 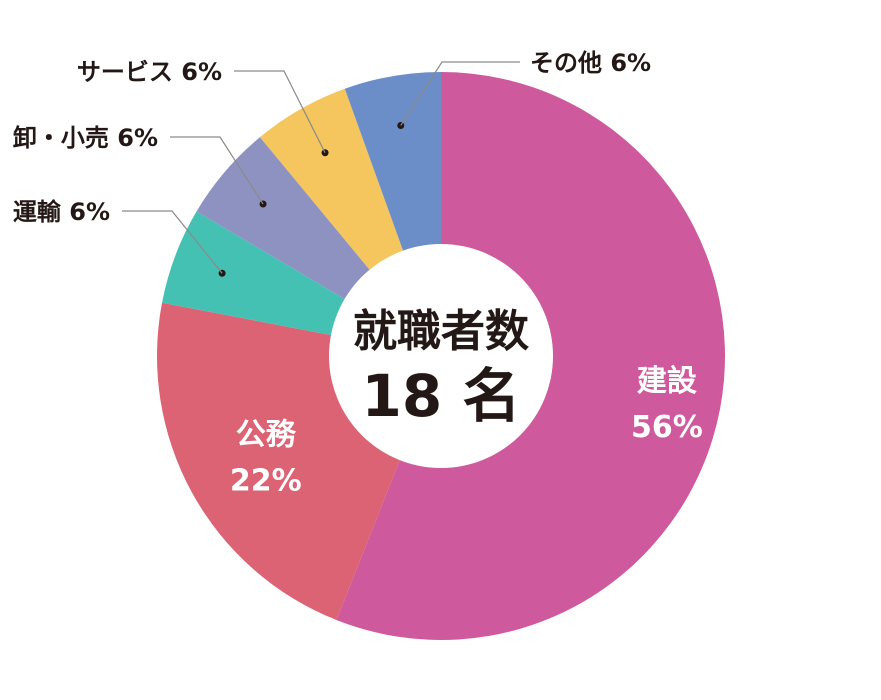 I want to click on slice-pct-0: 56%, so click(x=667, y=427).